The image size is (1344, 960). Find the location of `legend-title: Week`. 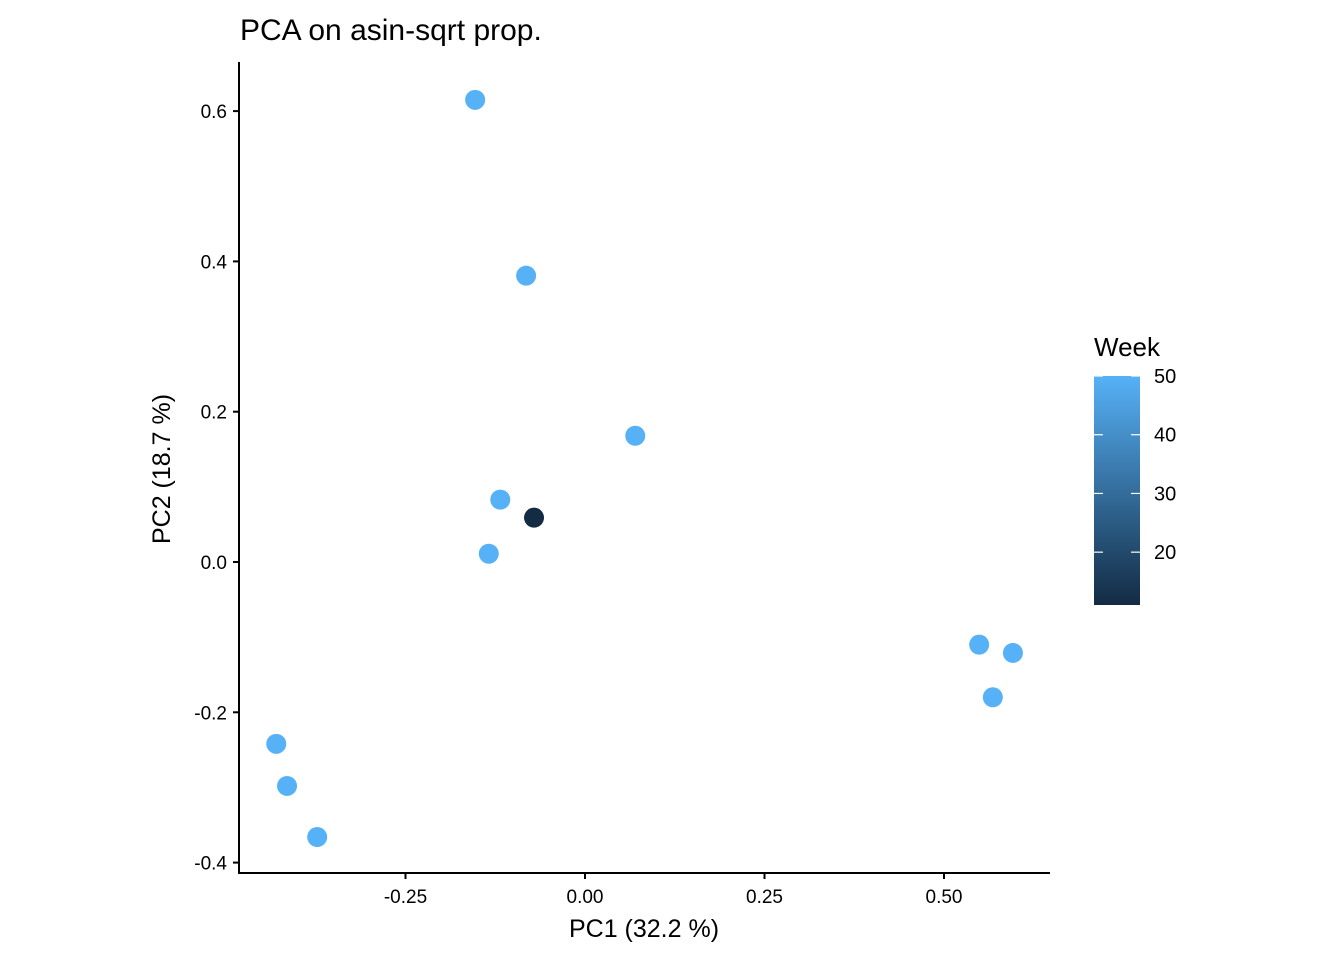

legend-title: Week is located at coordinates (1127, 347).